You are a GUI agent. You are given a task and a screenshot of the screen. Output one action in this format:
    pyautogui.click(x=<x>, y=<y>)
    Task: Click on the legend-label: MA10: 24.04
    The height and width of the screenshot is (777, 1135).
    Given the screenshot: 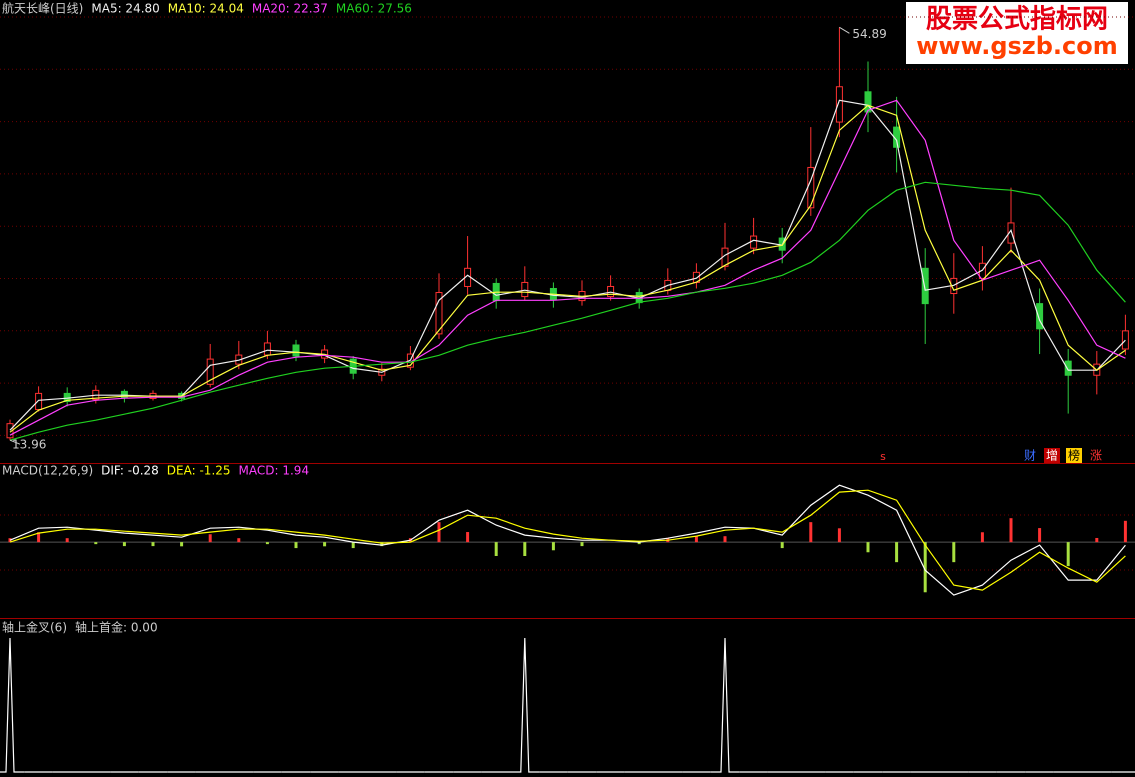 What is the action you would take?
    pyautogui.click(x=206, y=9)
    